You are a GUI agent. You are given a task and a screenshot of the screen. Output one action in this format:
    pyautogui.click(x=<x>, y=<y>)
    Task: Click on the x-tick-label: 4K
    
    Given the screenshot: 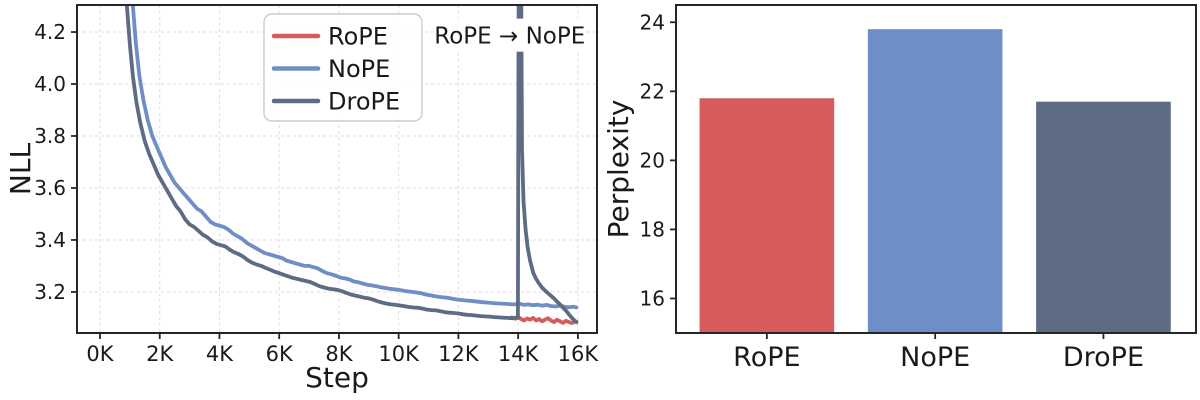 What is the action you would take?
    pyautogui.click(x=220, y=354)
    